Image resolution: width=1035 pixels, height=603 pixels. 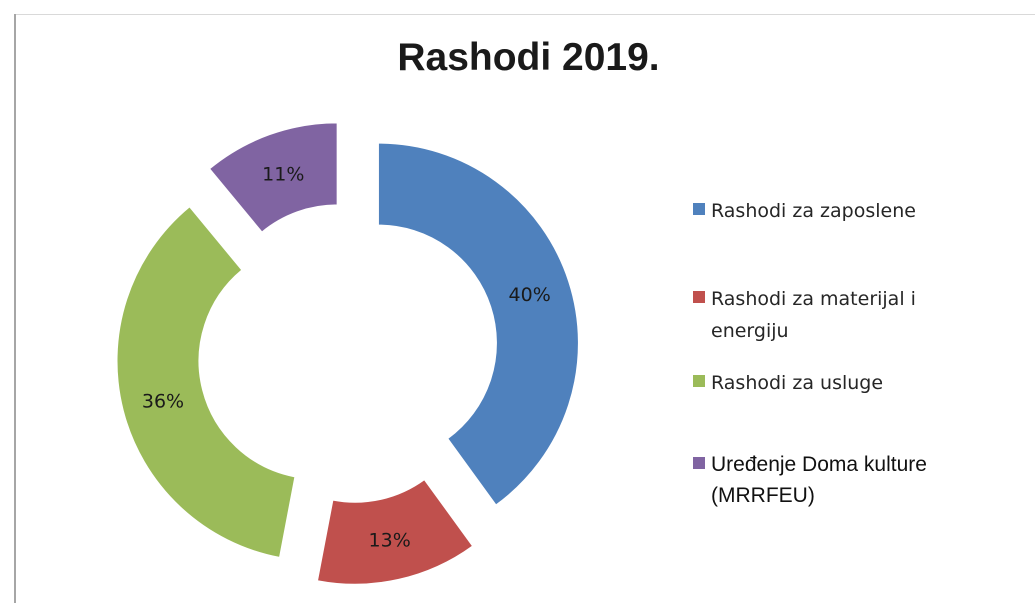 I want to click on legend-label: Uređenje Doma kulture (MRRFEU), so click(x=819, y=480).